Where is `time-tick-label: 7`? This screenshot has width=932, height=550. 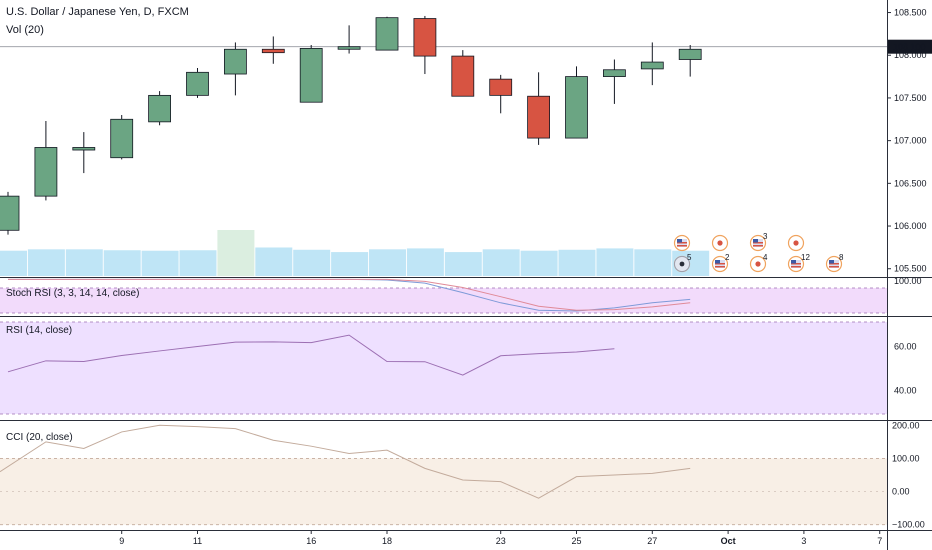 time-tick-label: 7 is located at coordinates (879, 541).